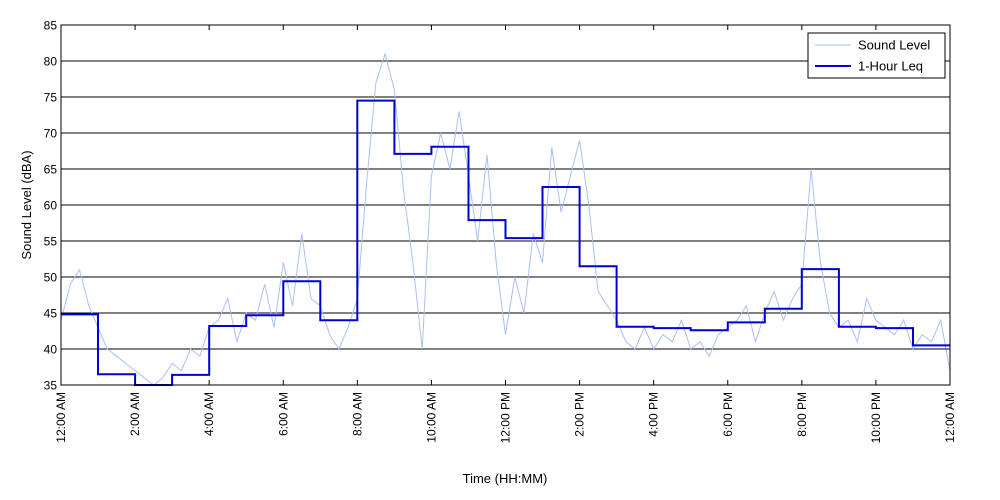 This screenshot has width=1000, height=500. I want to click on y-tick-label: 75, so click(51, 98).